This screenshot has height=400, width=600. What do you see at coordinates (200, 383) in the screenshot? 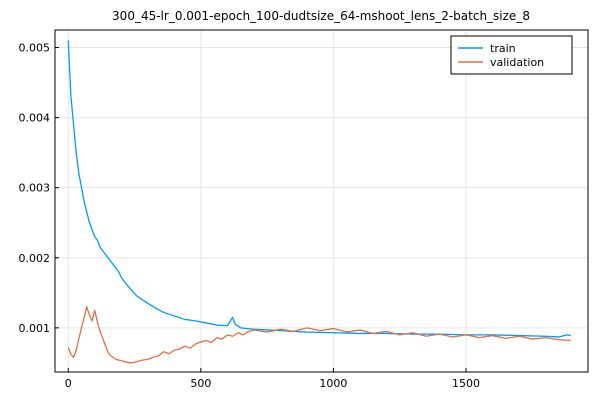
I see `x-tick-label: 500` at bounding box center [200, 383].